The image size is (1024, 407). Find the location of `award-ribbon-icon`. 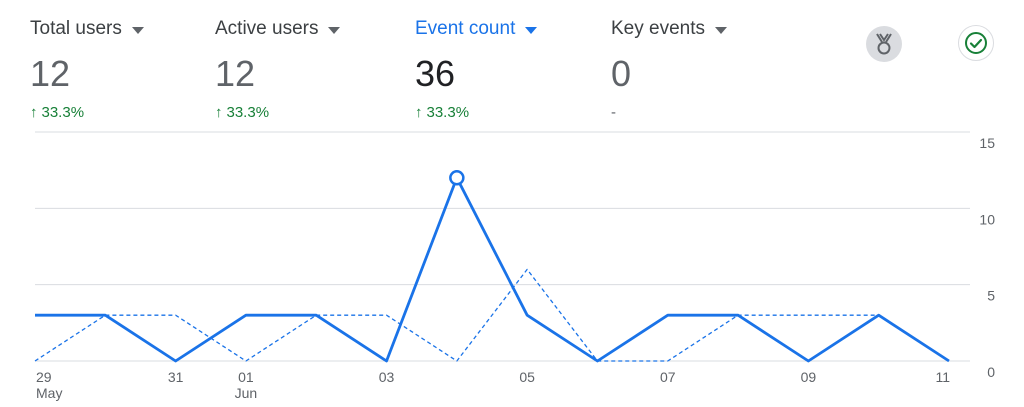

award-ribbon-icon is located at coordinates (884, 44).